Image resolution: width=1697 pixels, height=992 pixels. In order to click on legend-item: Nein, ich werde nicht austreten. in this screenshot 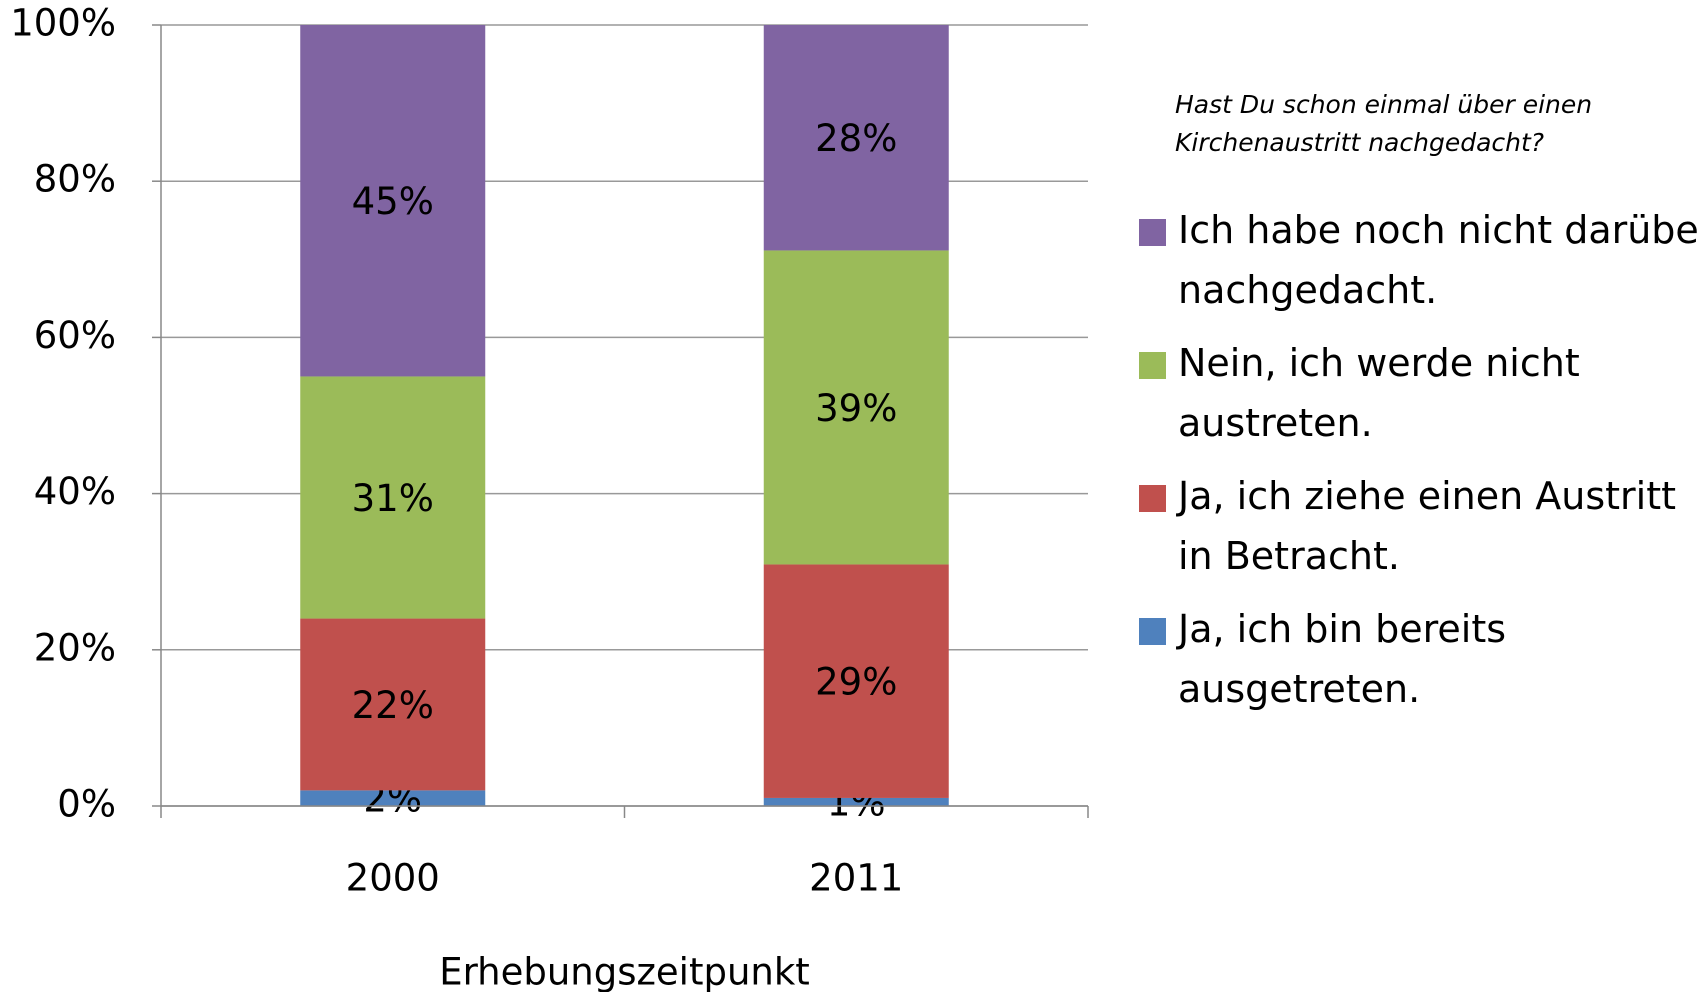, I will do `click(1418, 393)`.